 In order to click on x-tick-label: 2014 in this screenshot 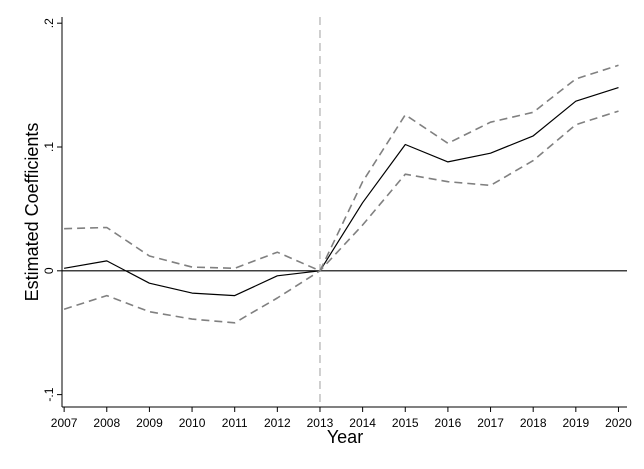, I will do `click(362, 423)`.